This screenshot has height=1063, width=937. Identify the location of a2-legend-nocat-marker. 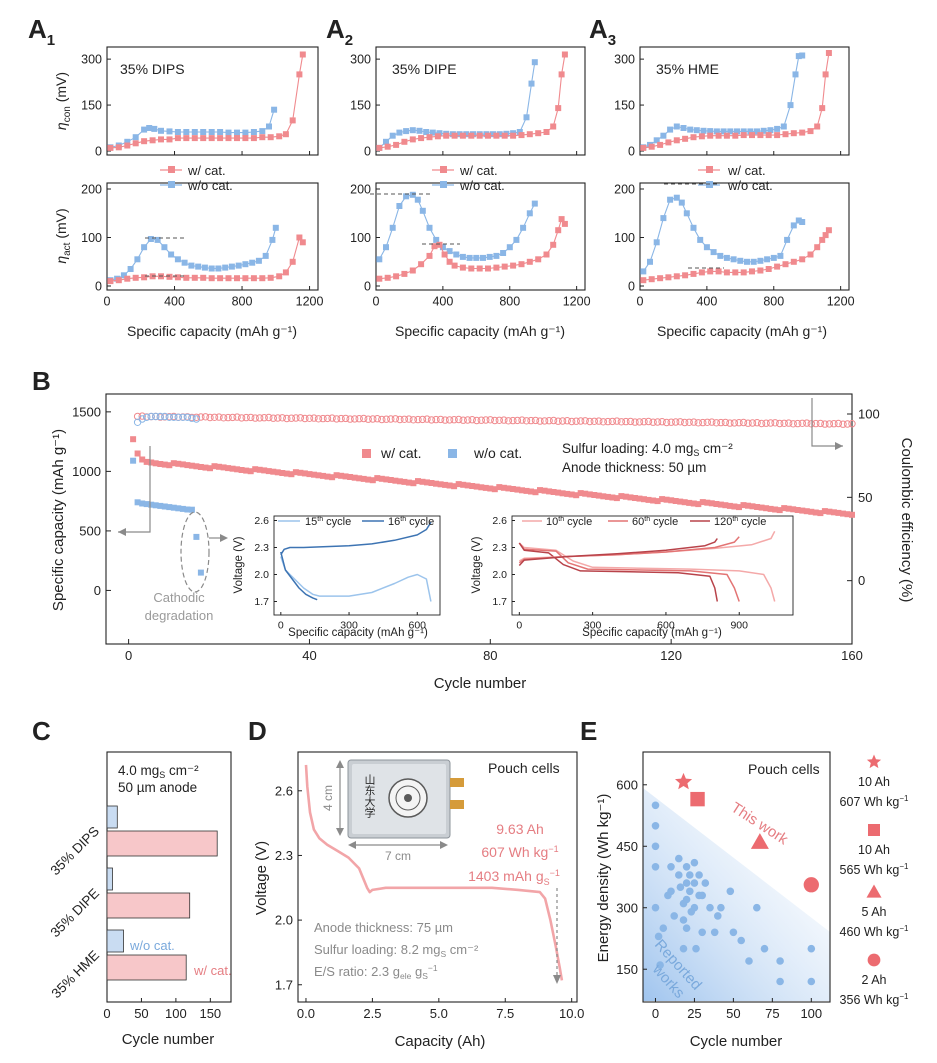
(443, 184).